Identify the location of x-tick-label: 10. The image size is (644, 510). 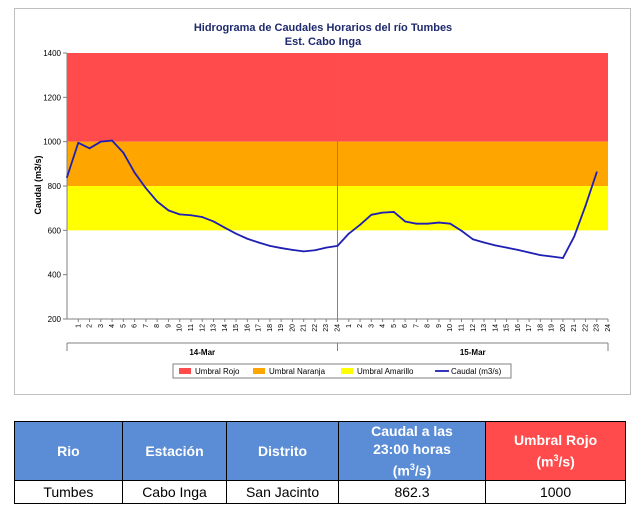
(180, 328).